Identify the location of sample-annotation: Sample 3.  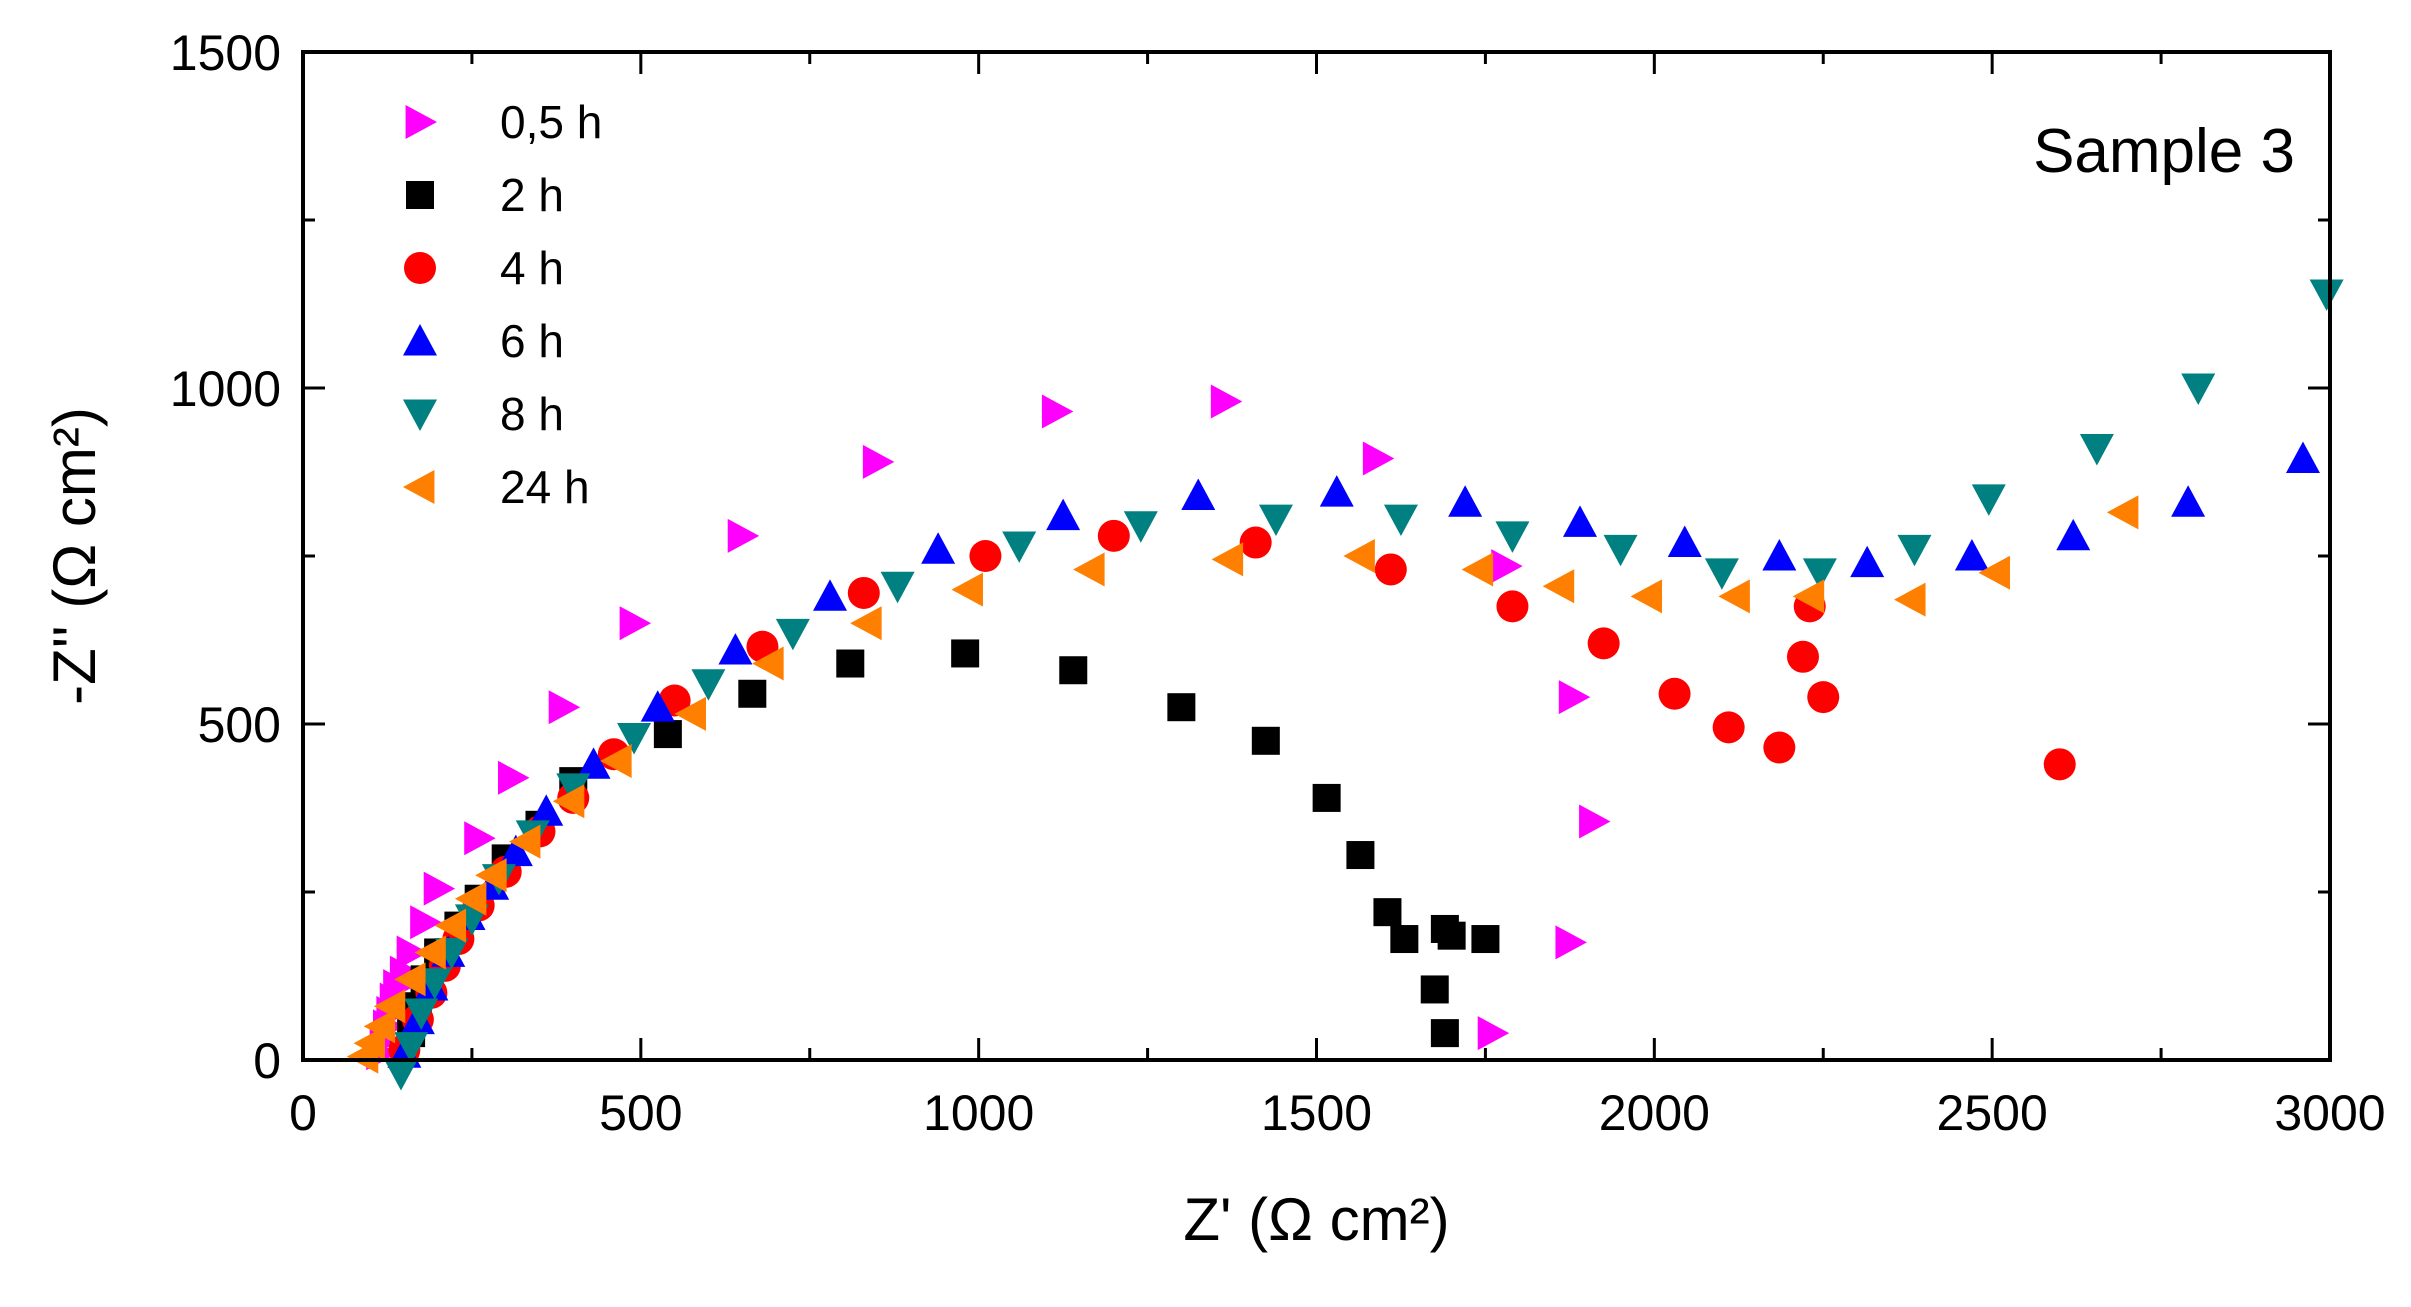
(2164, 151).